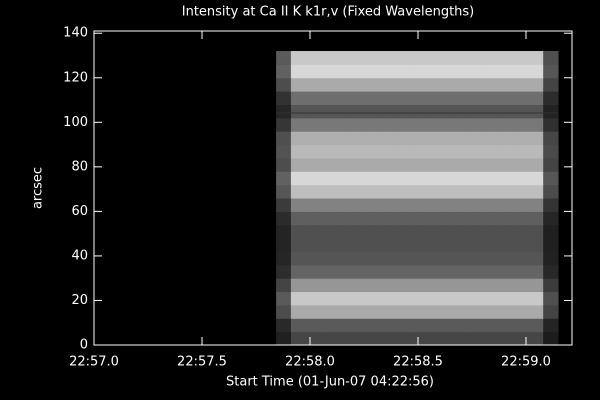 Image resolution: width=600 pixels, height=400 pixels. I want to click on x-tick-label: 22:57.5, so click(202, 362).